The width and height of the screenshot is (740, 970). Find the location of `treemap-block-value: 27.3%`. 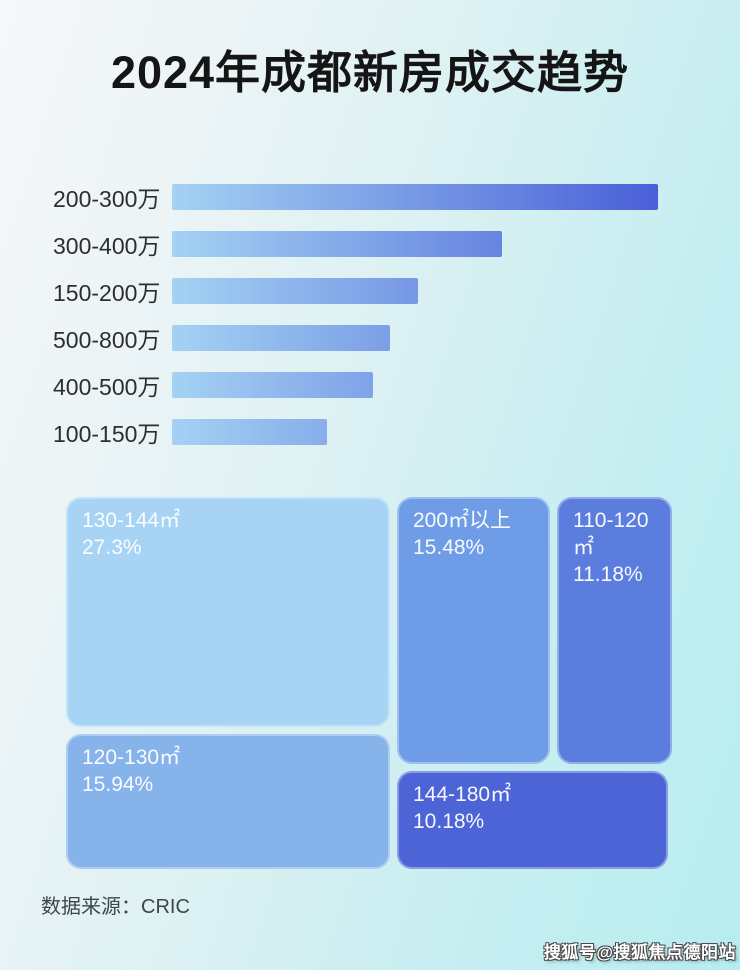

treemap-block-value: 27.3% is located at coordinates (112, 547).